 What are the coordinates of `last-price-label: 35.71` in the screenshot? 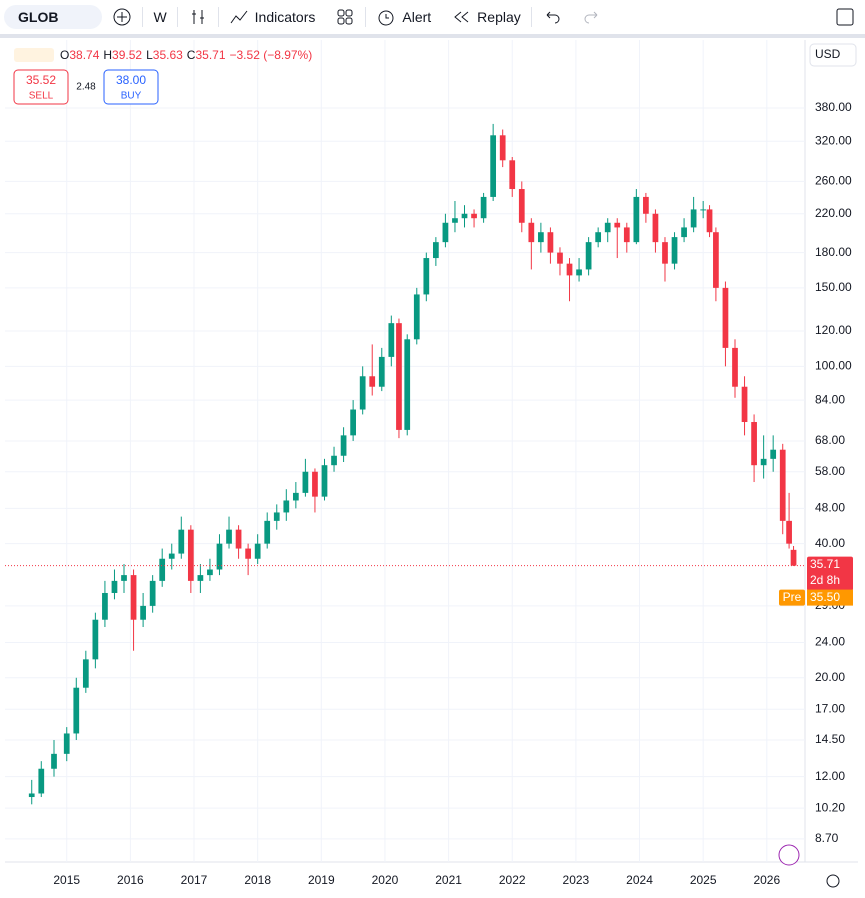 It's located at (825, 564).